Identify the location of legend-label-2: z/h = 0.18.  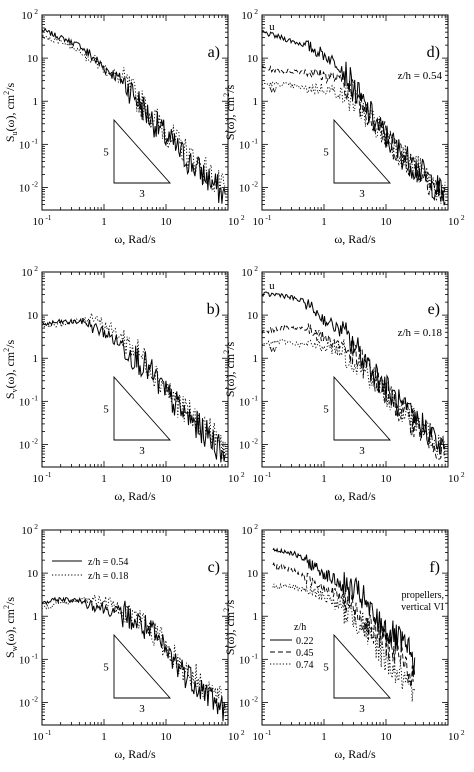
(108, 576).